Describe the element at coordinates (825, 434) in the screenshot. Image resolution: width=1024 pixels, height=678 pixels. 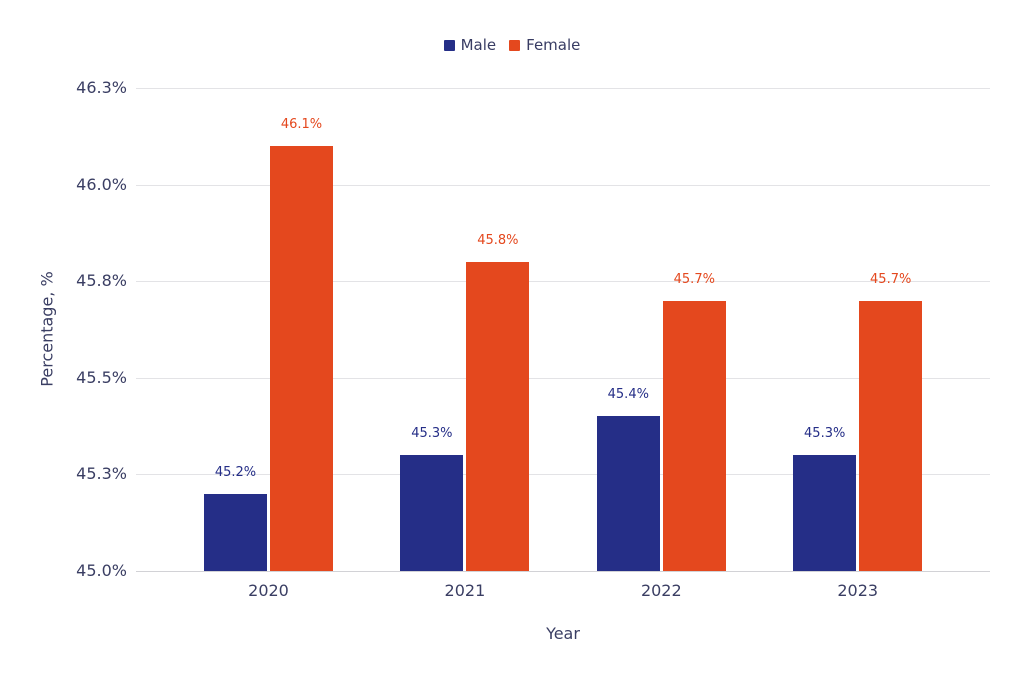
I see `data-label-male-2023: 45.3%` at that location.